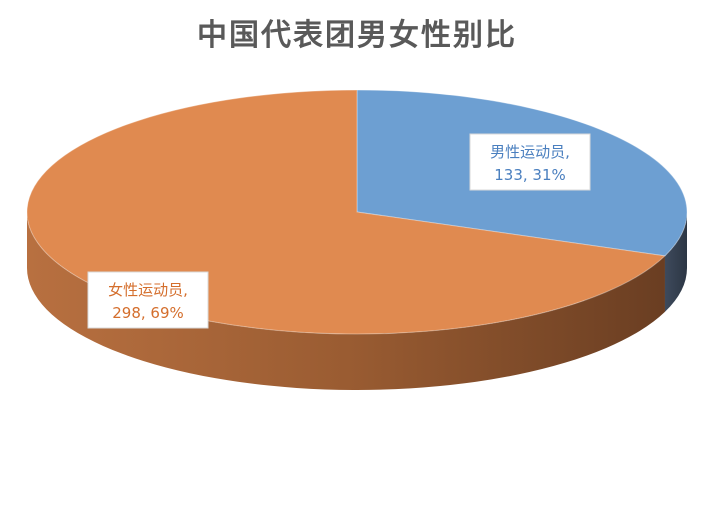 The height and width of the screenshot is (510, 714). What do you see at coordinates (530, 152) in the screenshot?
I see `label-name: 男性运动员,` at bounding box center [530, 152].